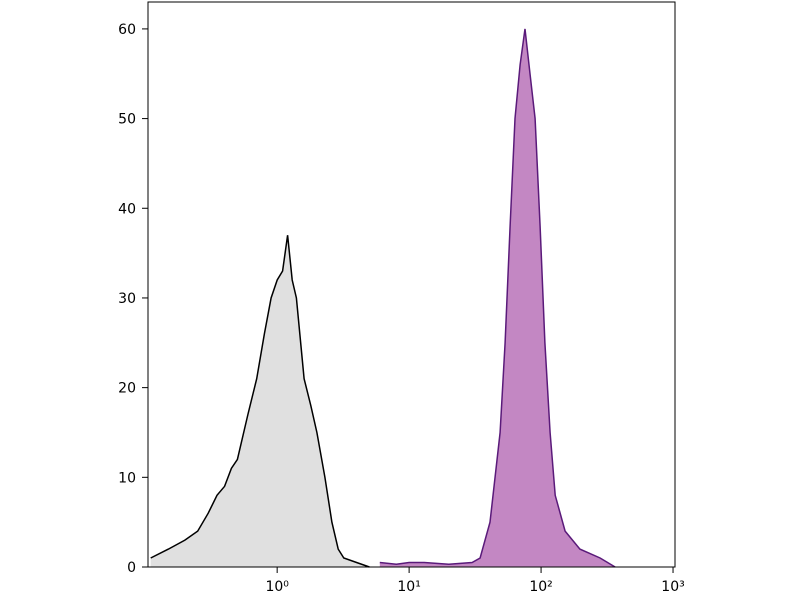 The width and height of the screenshot is (800, 604). Describe the element at coordinates (127, 209) in the screenshot. I see `y-tick-label: 40` at that location.